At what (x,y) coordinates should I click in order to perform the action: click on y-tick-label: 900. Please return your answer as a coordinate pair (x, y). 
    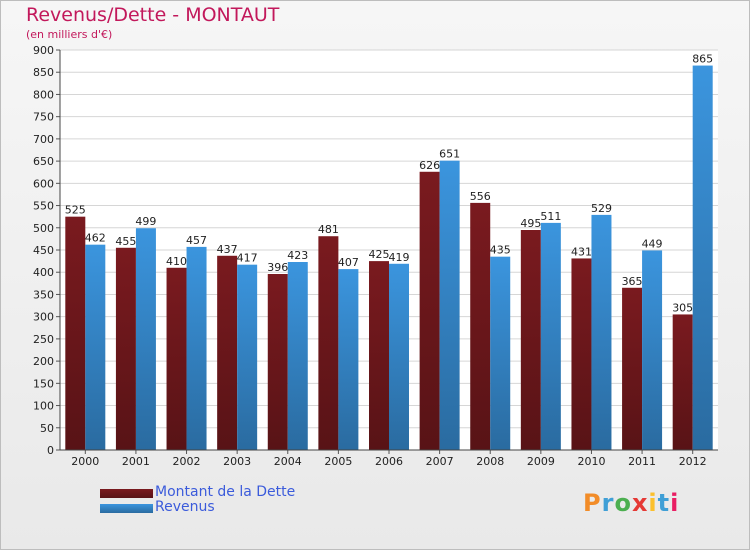
    Looking at the image, I should click on (43, 50).